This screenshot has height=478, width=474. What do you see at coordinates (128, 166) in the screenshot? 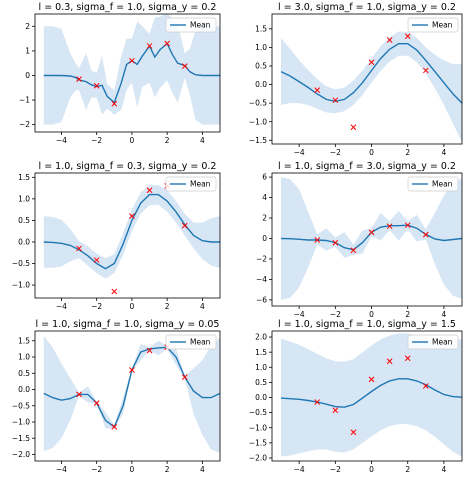
I see `subplot-title: l = 1.0, sigma_f = 0.3, sigma_y = 0.2` at bounding box center [128, 166].